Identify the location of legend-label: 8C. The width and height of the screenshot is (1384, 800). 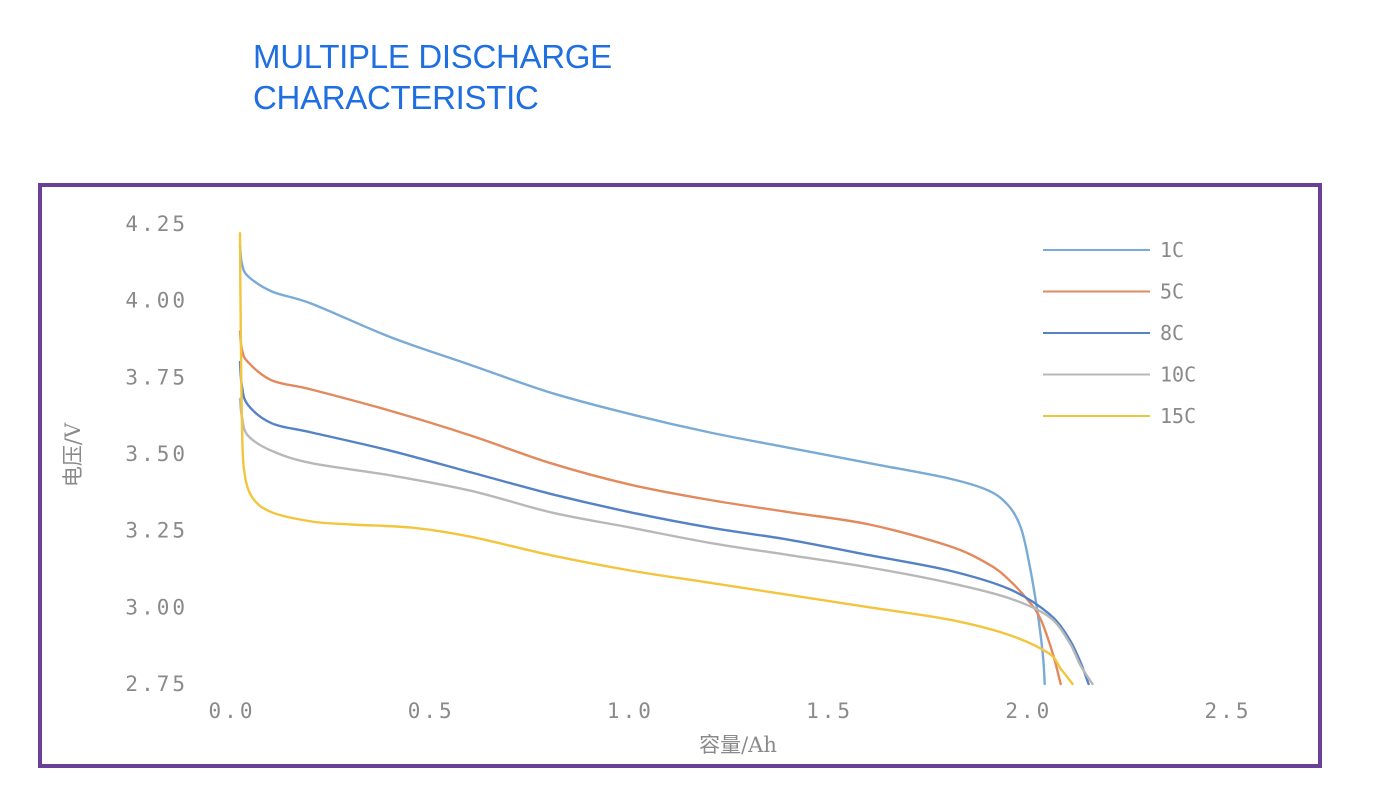
(1172, 333).